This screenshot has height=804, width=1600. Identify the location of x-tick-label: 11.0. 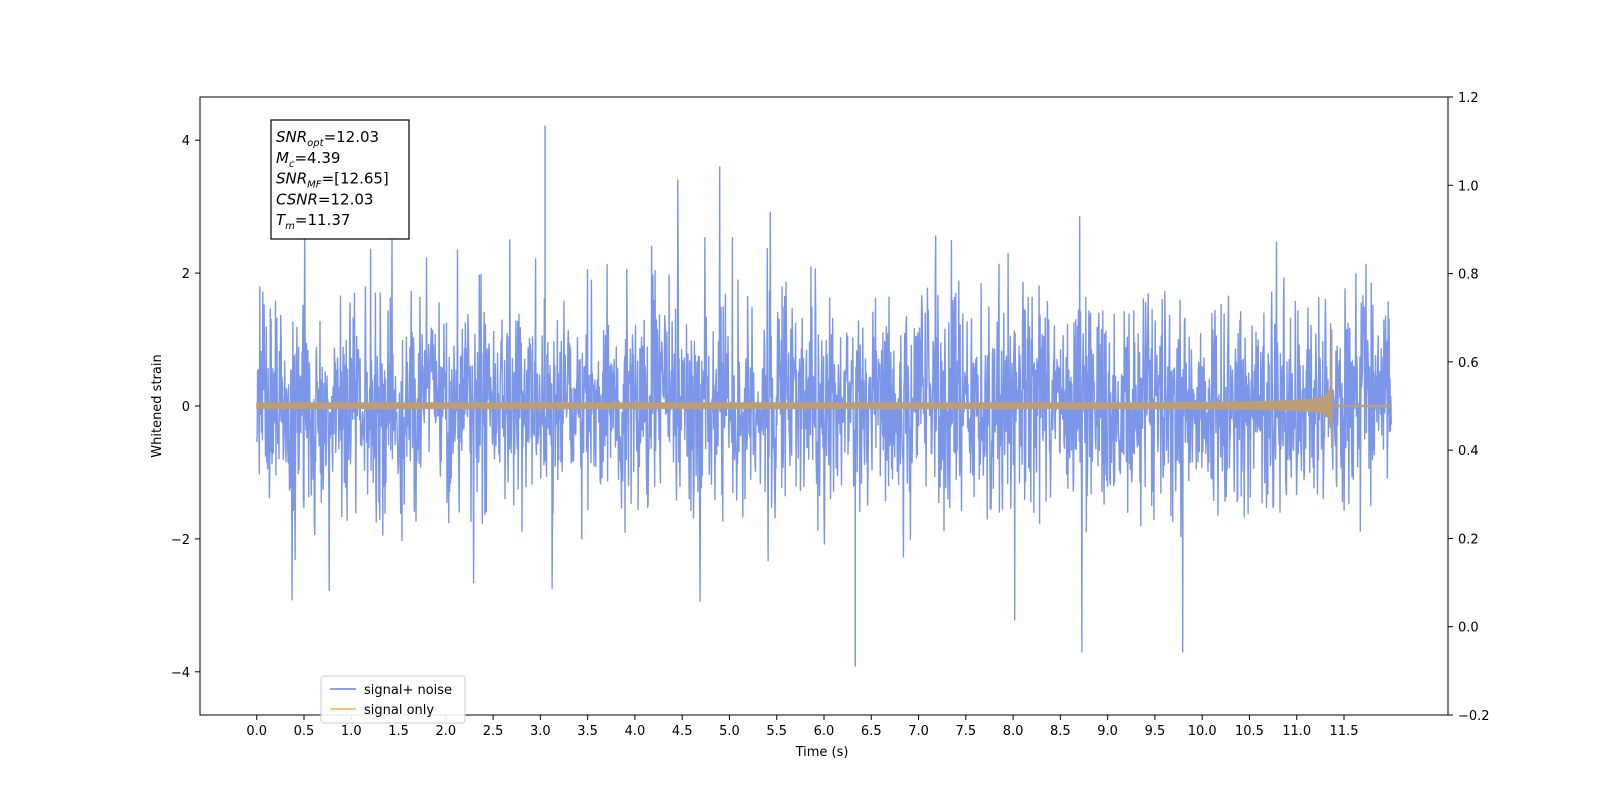
(1296, 731).